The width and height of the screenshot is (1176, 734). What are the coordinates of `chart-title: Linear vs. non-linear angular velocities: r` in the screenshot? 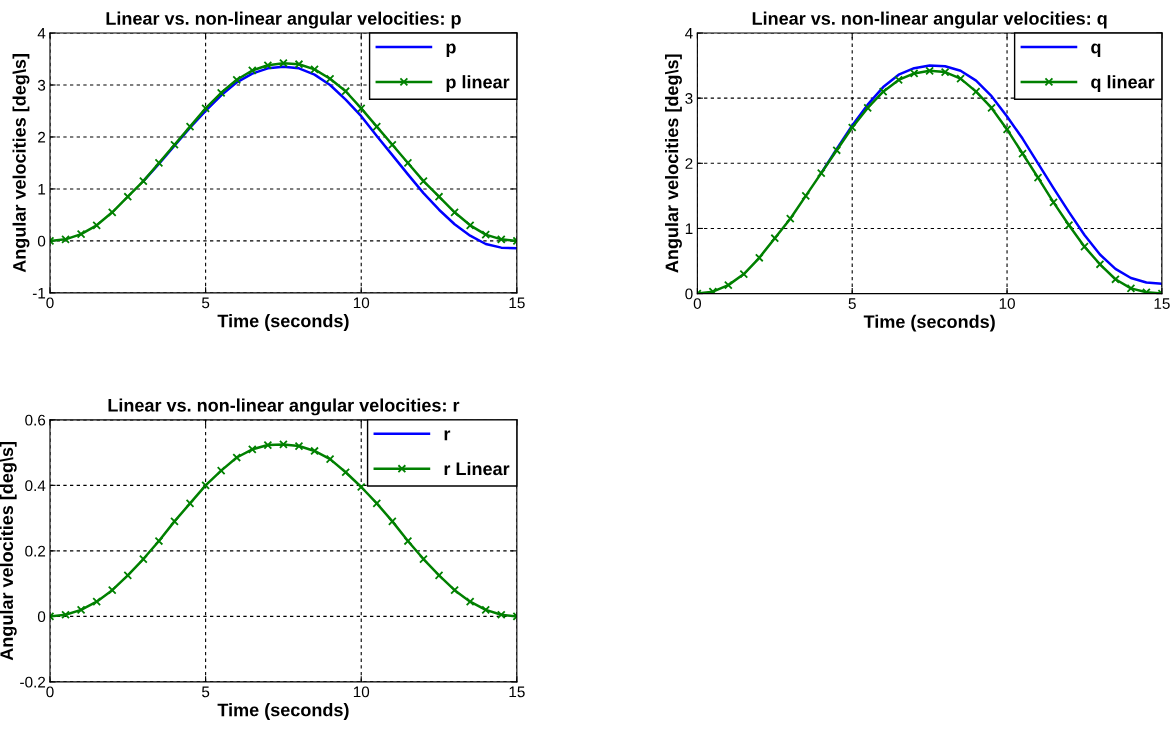 It's located at (284, 407).